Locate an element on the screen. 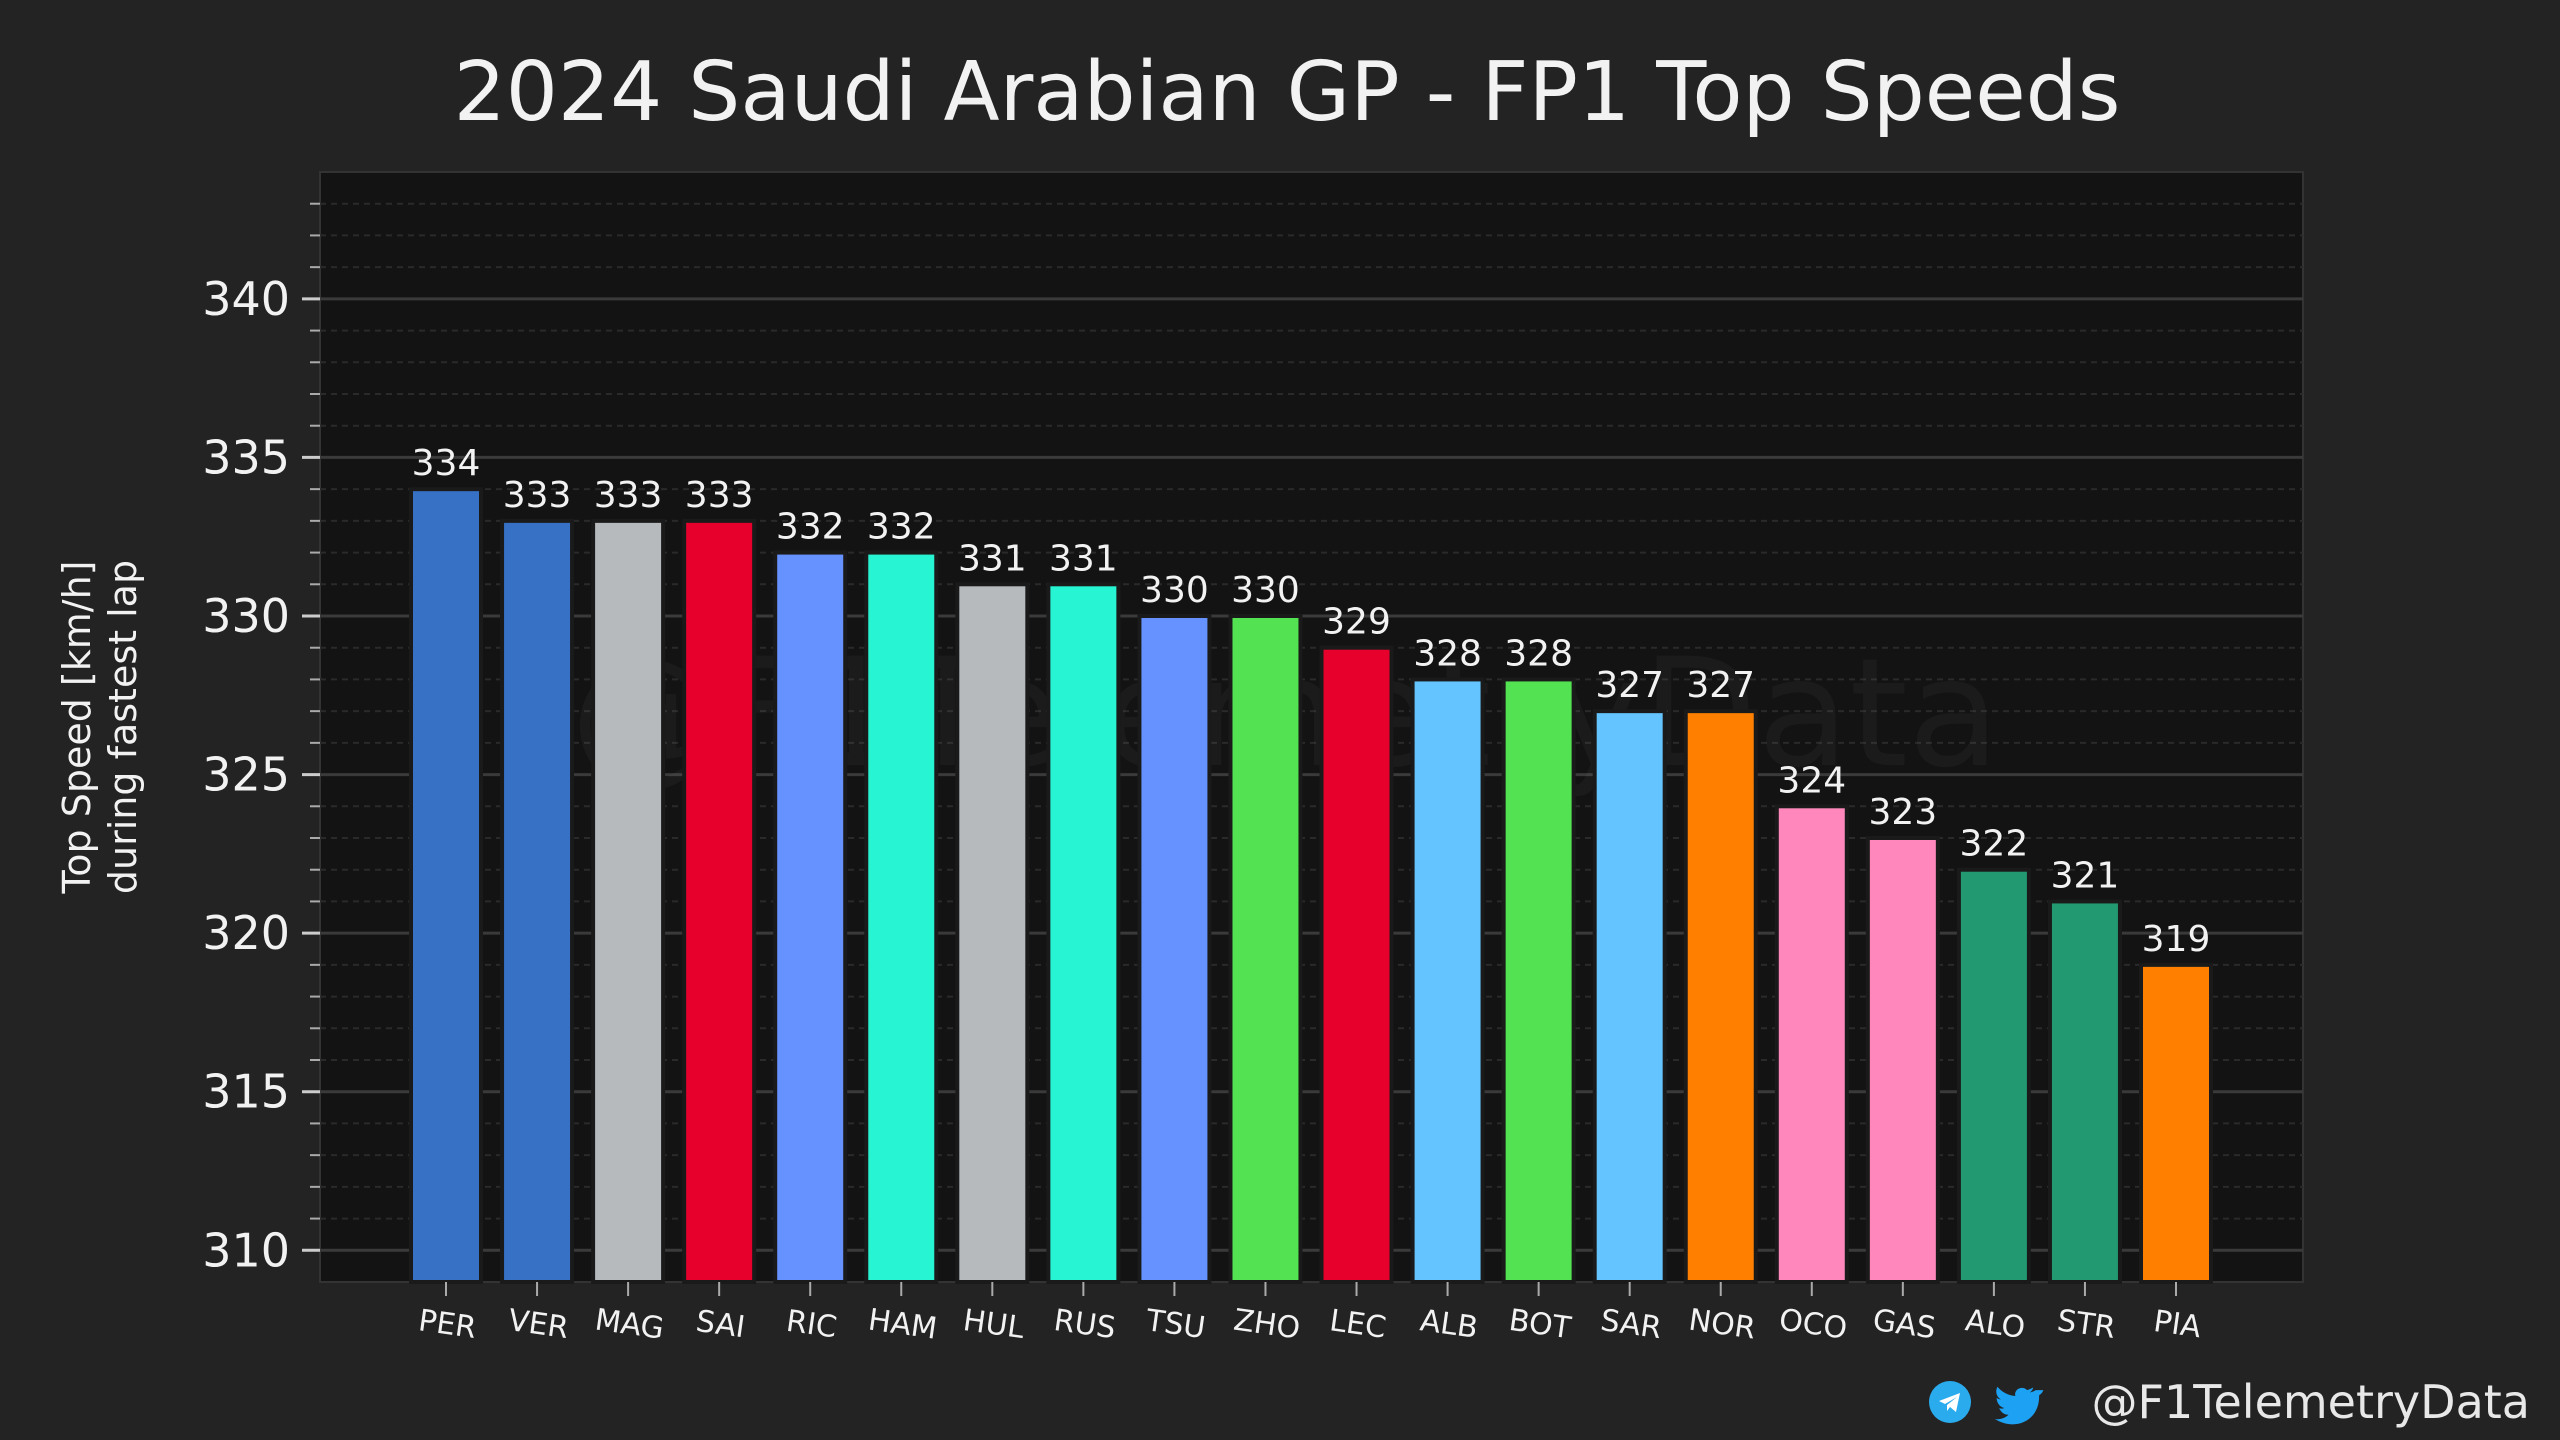 The height and width of the screenshot is (1440, 2560). x-tick-label-group: STR is located at coordinates (2086, 1324).